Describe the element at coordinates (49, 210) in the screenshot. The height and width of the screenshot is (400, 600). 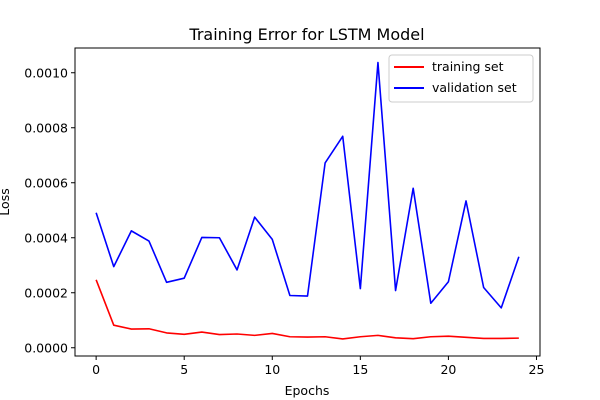
I see `y-axis-ticks: 0.0000 0.0002 0.0004 0.0006 0.0008 0.0010` at that location.